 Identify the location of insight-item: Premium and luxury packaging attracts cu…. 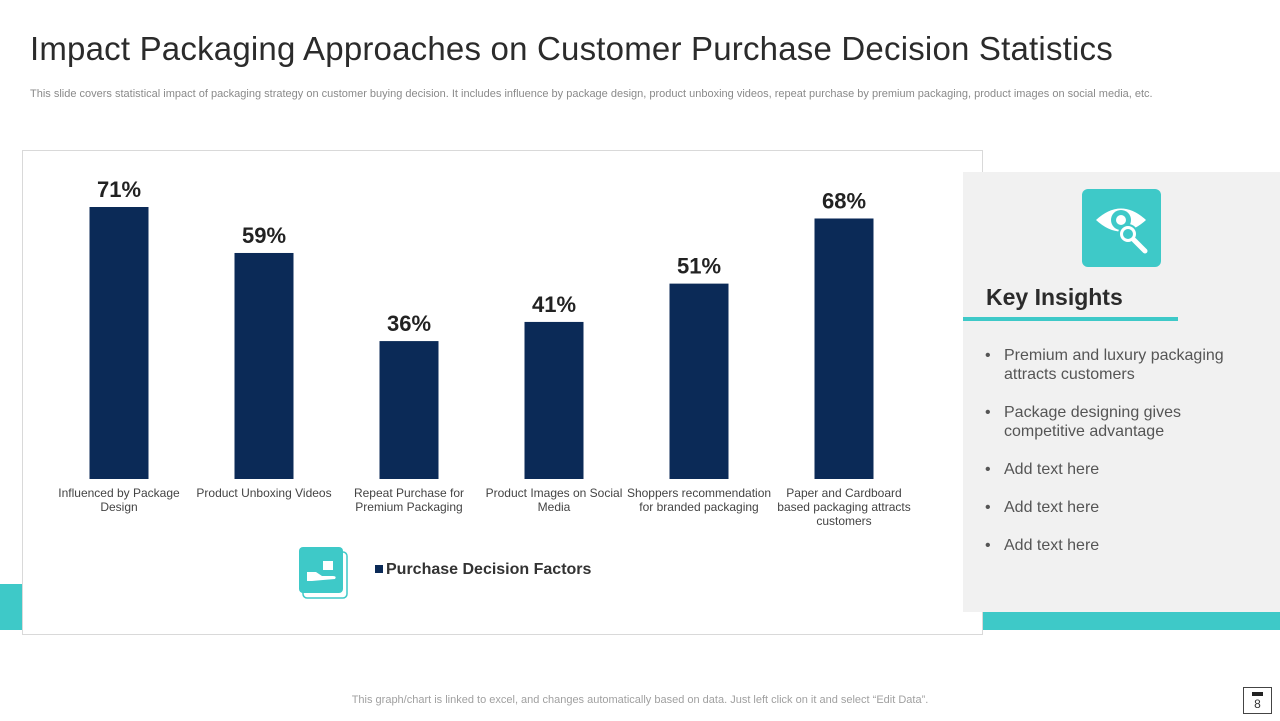
(1125, 365).